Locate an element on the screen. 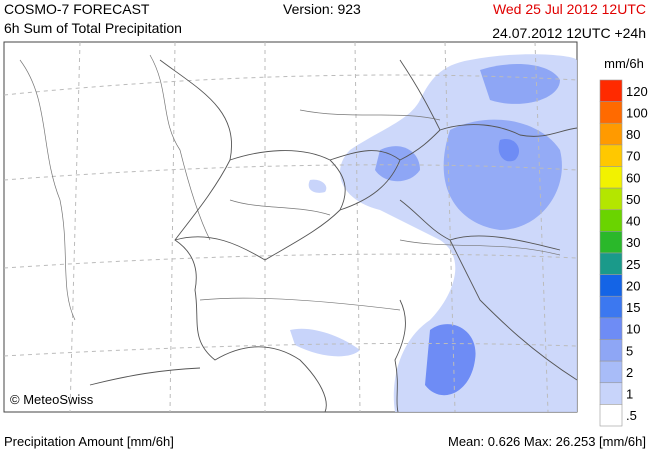  credit: © MeteoSwiss is located at coordinates (52, 399).